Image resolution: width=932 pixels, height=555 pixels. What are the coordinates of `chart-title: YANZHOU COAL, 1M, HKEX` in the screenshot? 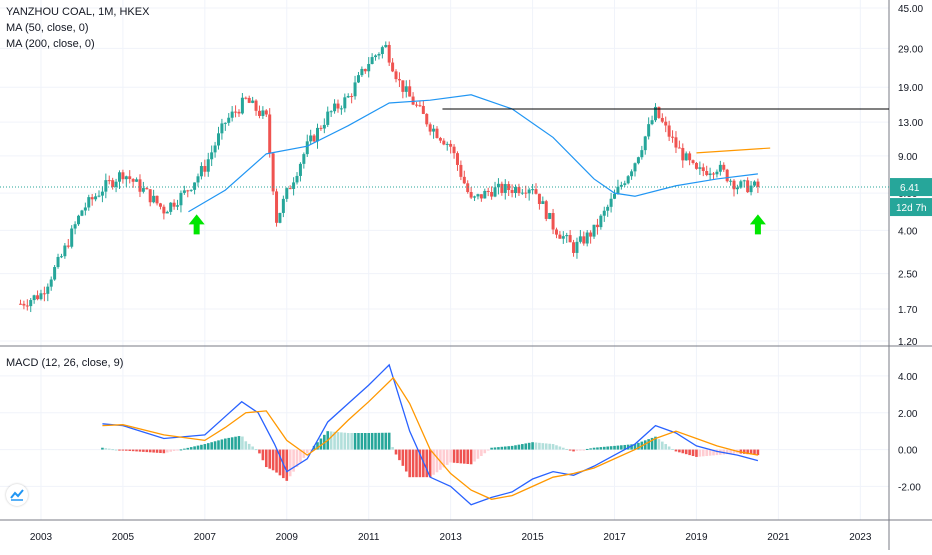 It's located at (78, 12).